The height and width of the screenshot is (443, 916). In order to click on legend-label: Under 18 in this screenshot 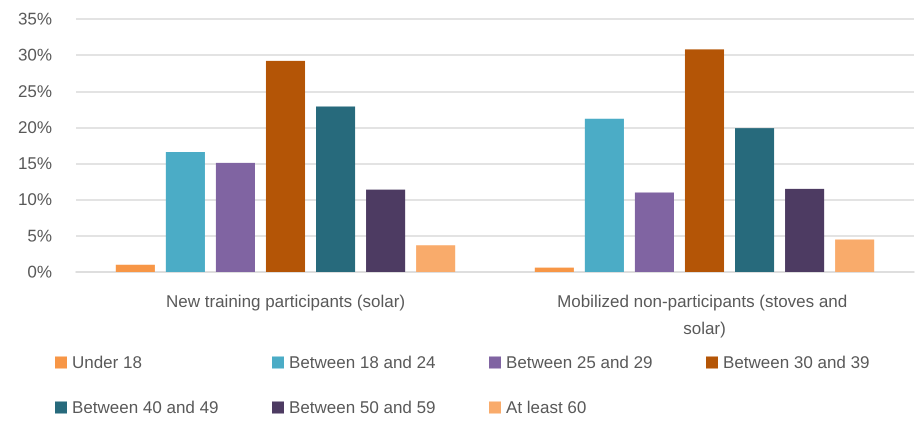, I will do `click(107, 362)`.